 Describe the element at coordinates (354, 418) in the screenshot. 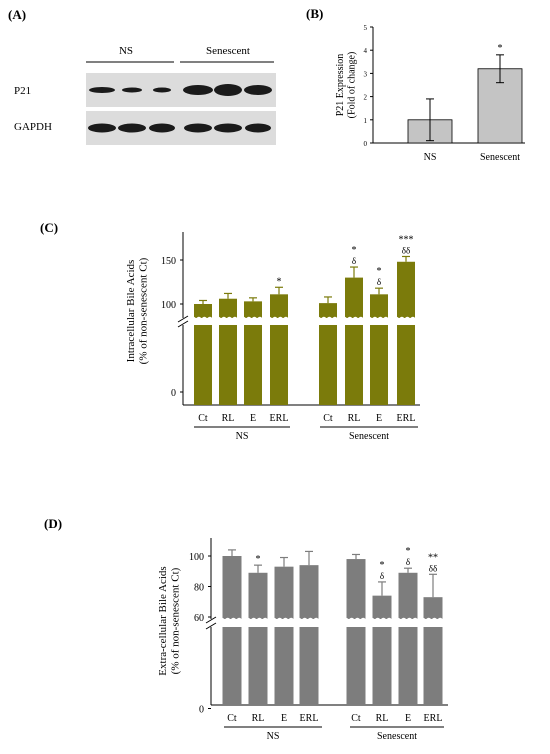

I see `c-x-tick-label: RL` at that location.